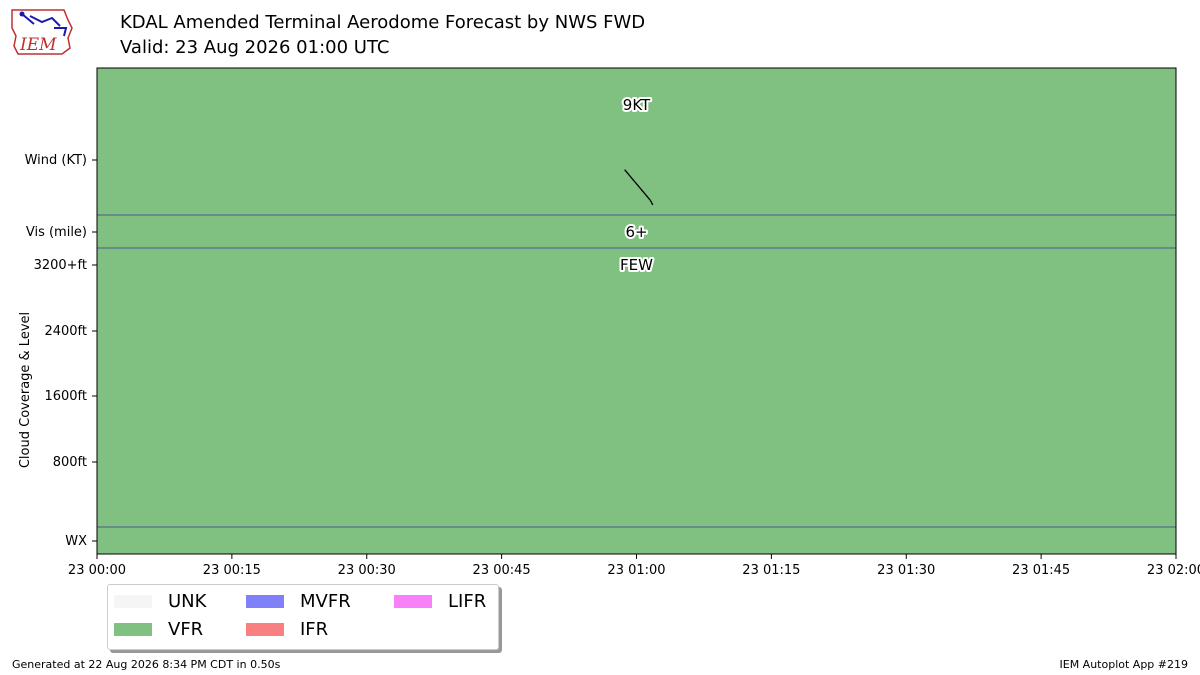 The width and height of the screenshot is (1200, 675). Describe the element at coordinates (636, 265) in the screenshot. I see `cloud-label: FEW` at that location.